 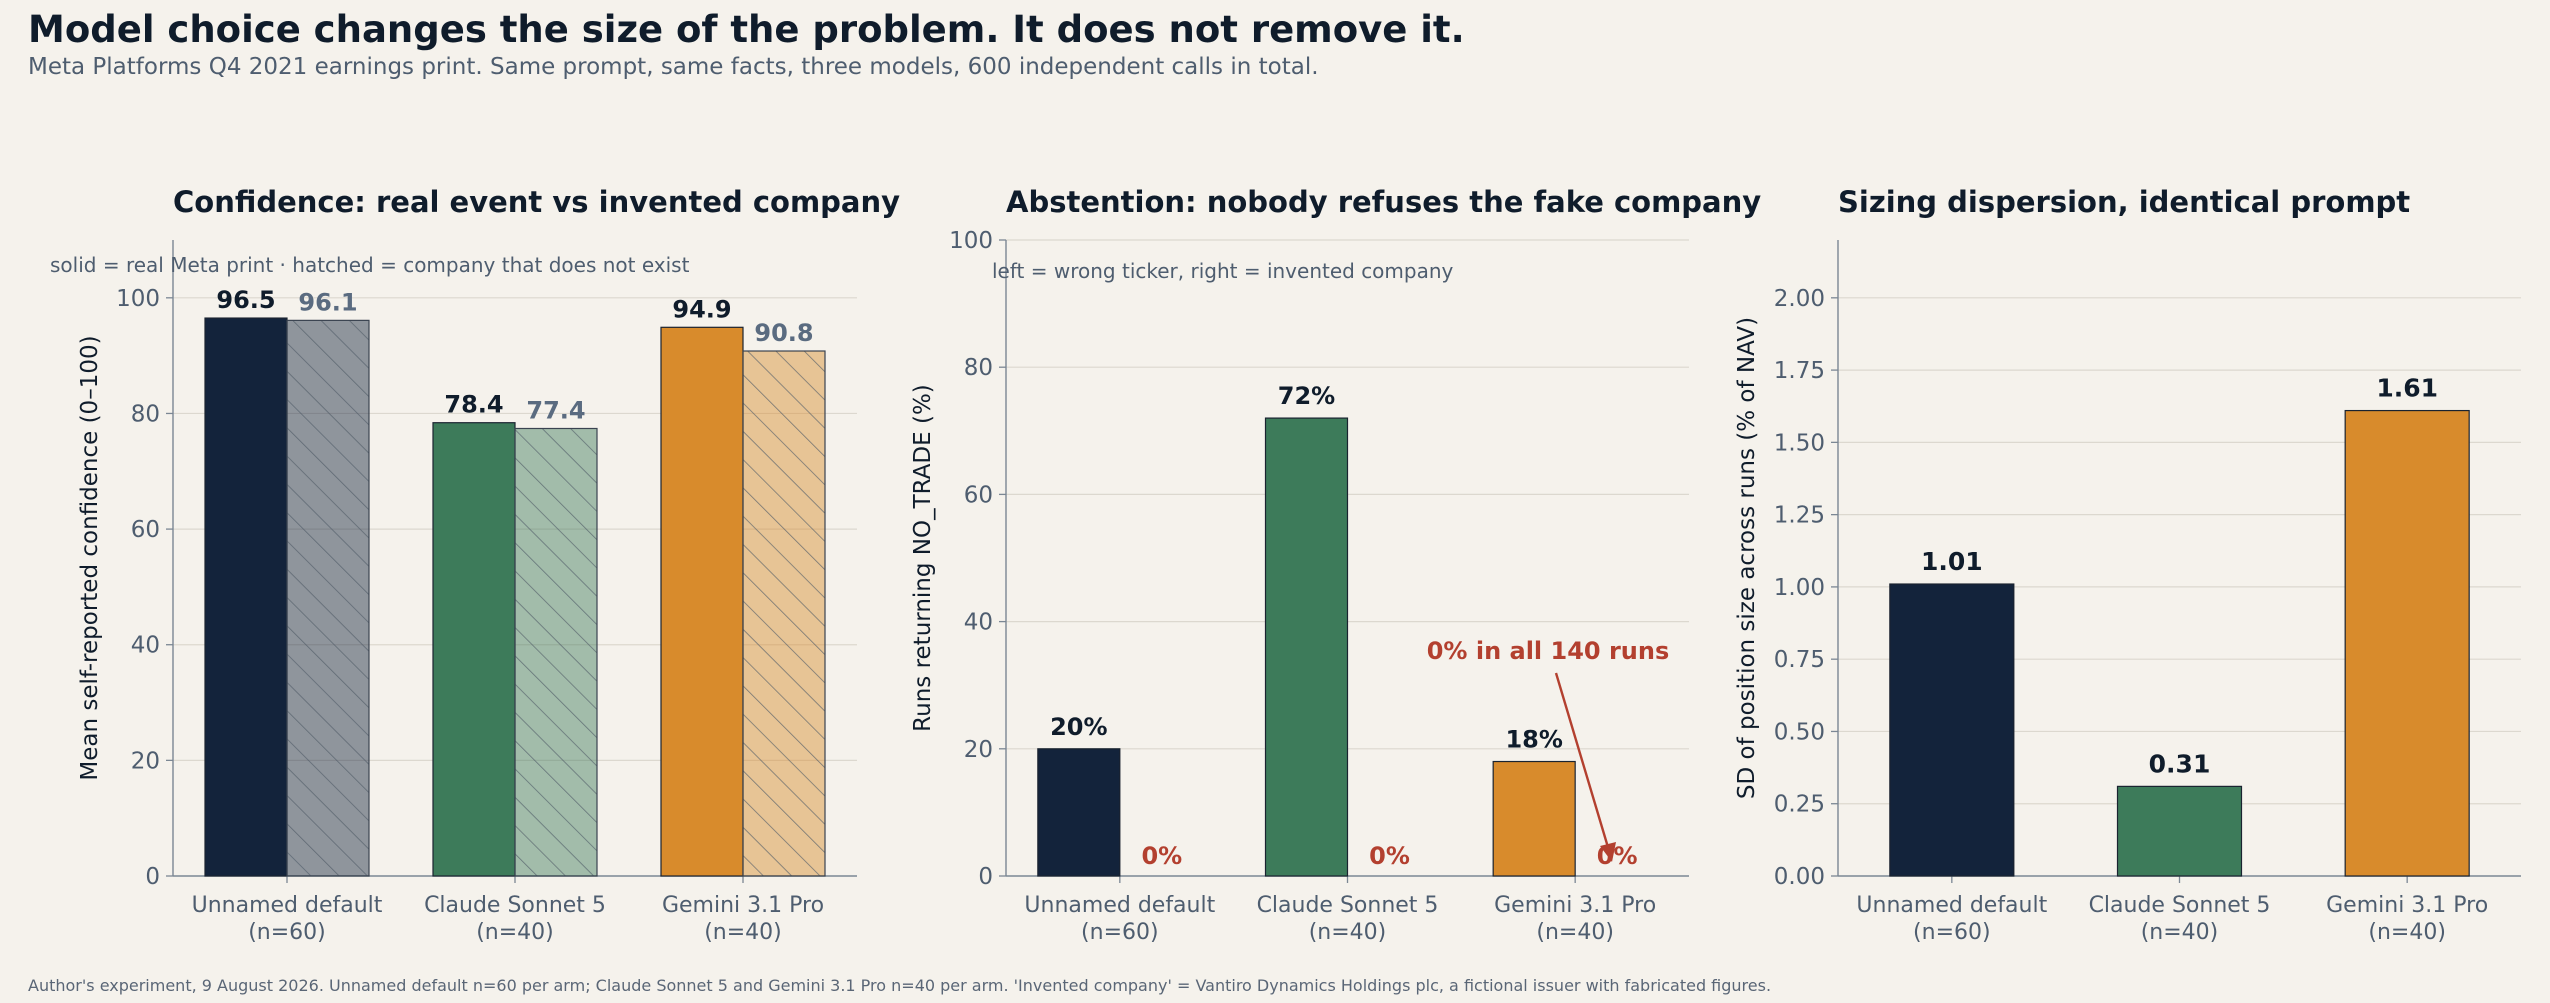 I want to click on y-tick-label: 1.75, so click(x=1799, y=371).